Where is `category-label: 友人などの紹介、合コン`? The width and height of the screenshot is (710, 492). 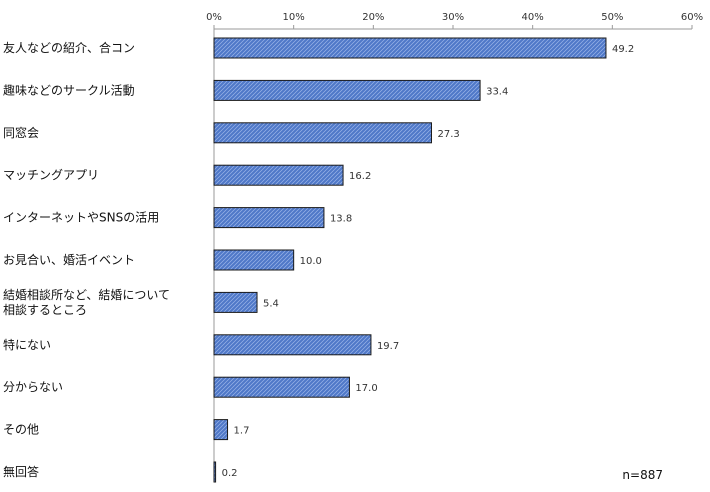
category-label: 友人などの紹介、合コン is located at coordinates (69, 47).